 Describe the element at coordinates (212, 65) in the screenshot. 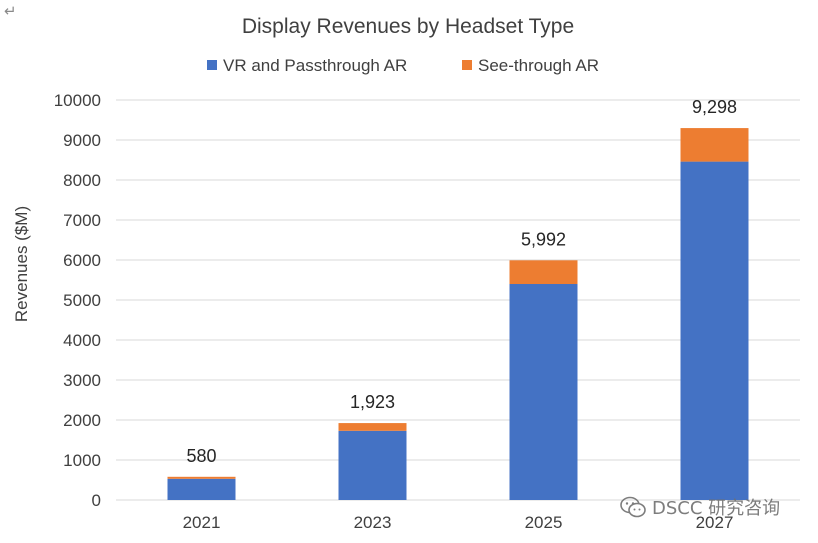

I see `legend-swatch-vr` at that location.